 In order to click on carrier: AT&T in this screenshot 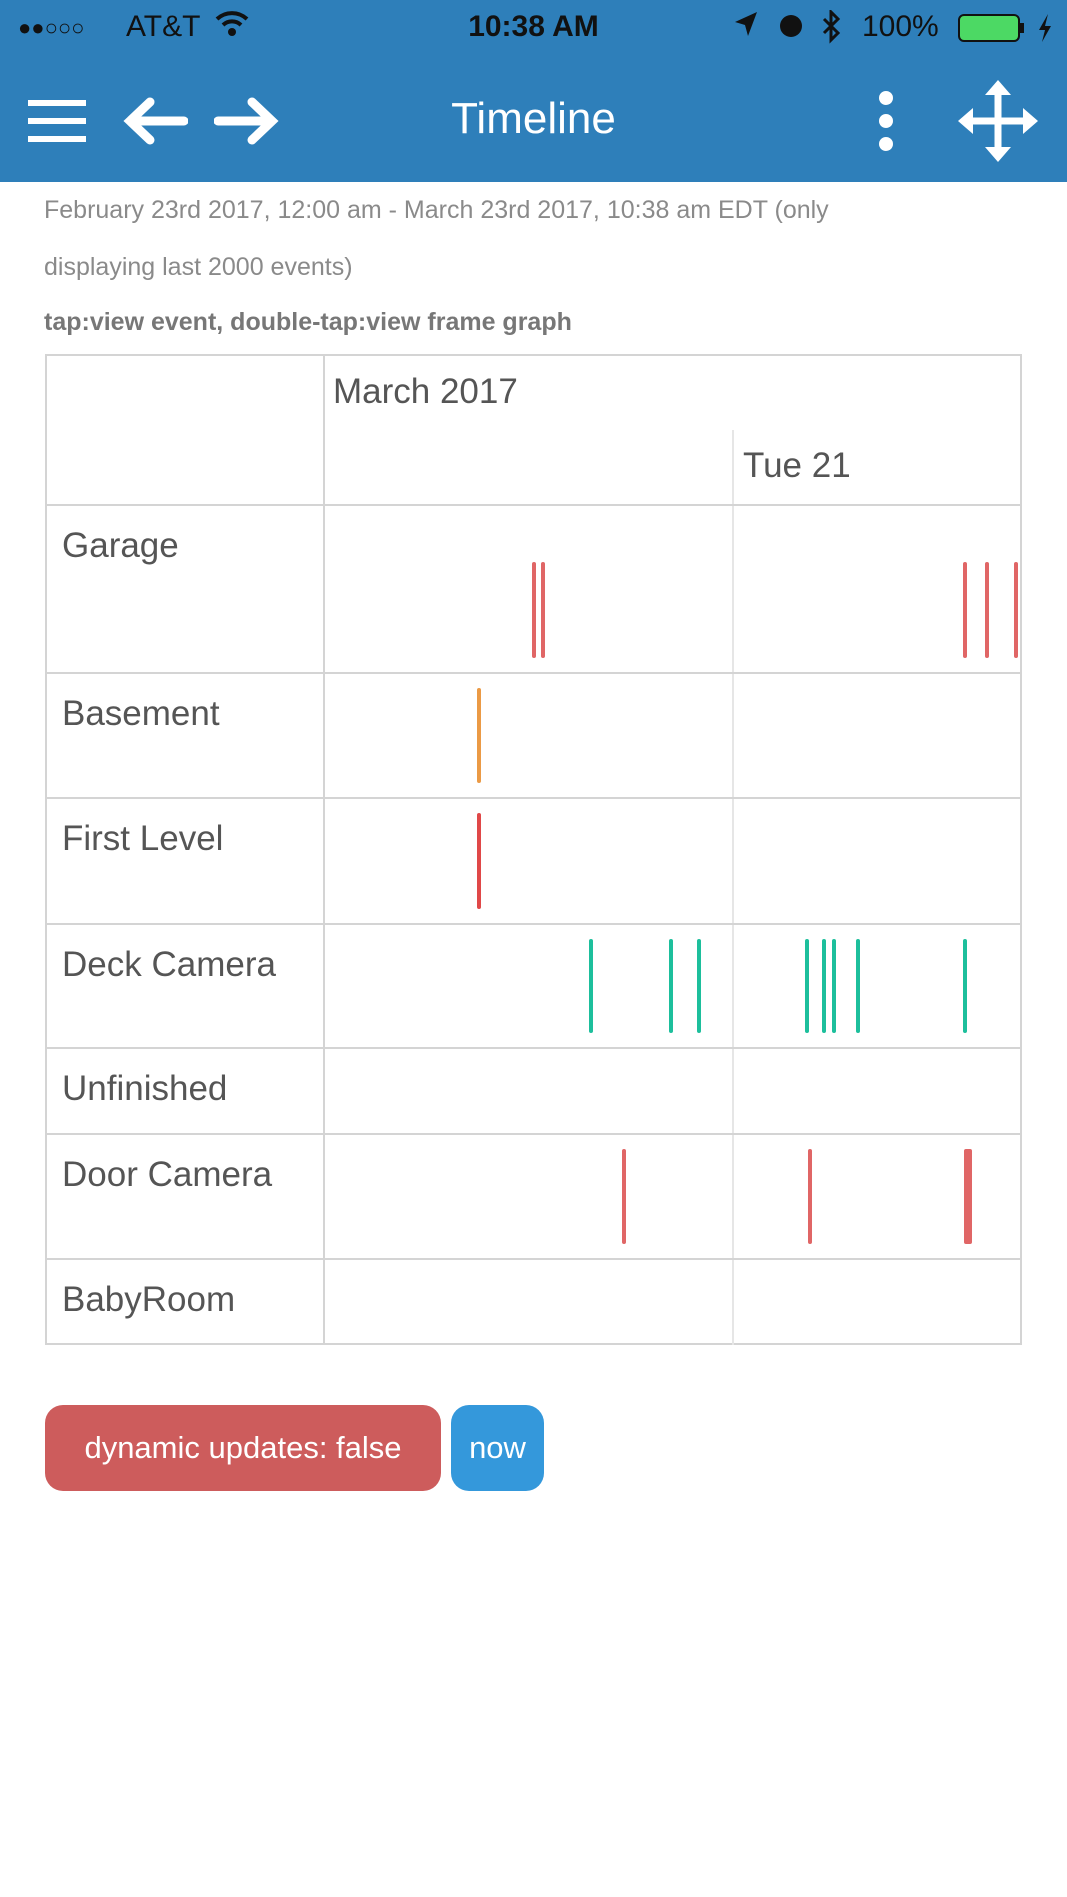, I will do `click(163, 26)`.